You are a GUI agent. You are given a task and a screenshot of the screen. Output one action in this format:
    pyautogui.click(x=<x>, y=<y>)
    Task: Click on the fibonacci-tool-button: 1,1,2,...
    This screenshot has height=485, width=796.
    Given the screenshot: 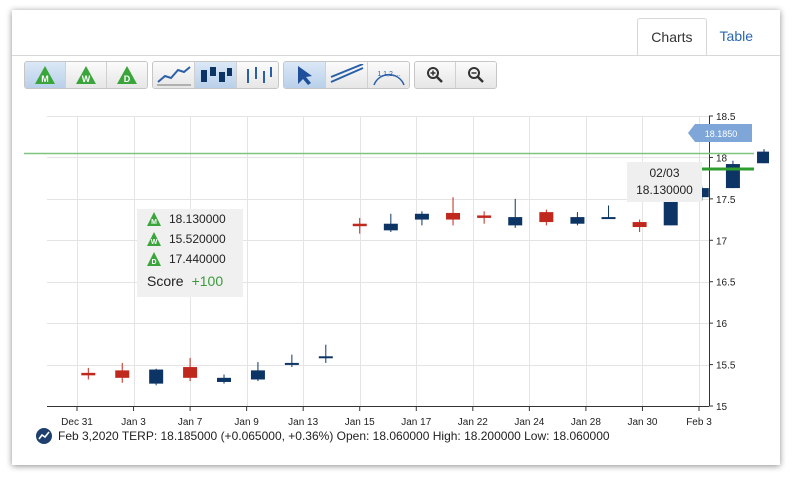 What is the action you would take?
    pyautogui.click(x=388, y=75)
    